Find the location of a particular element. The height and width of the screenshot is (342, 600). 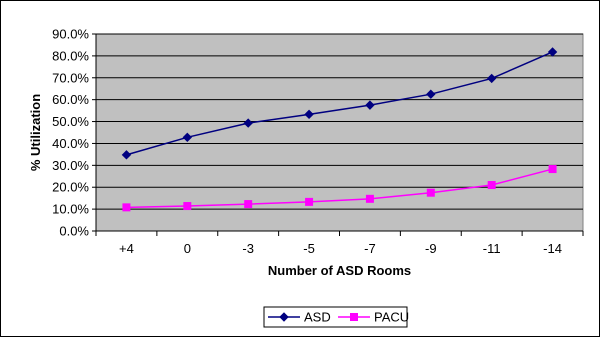

y-tick-label: 50.0% is located at coordinates (70, 121).